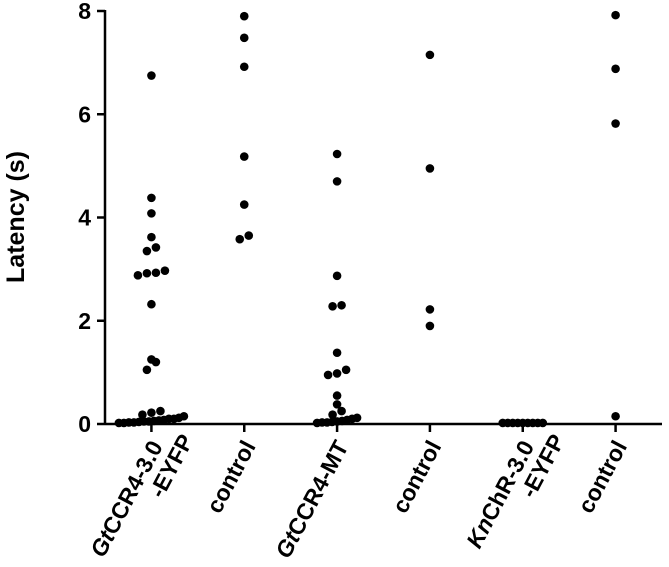  I want to click on x-tick-label: GtCCR4-3.0-EYFP, so click(142, 492).